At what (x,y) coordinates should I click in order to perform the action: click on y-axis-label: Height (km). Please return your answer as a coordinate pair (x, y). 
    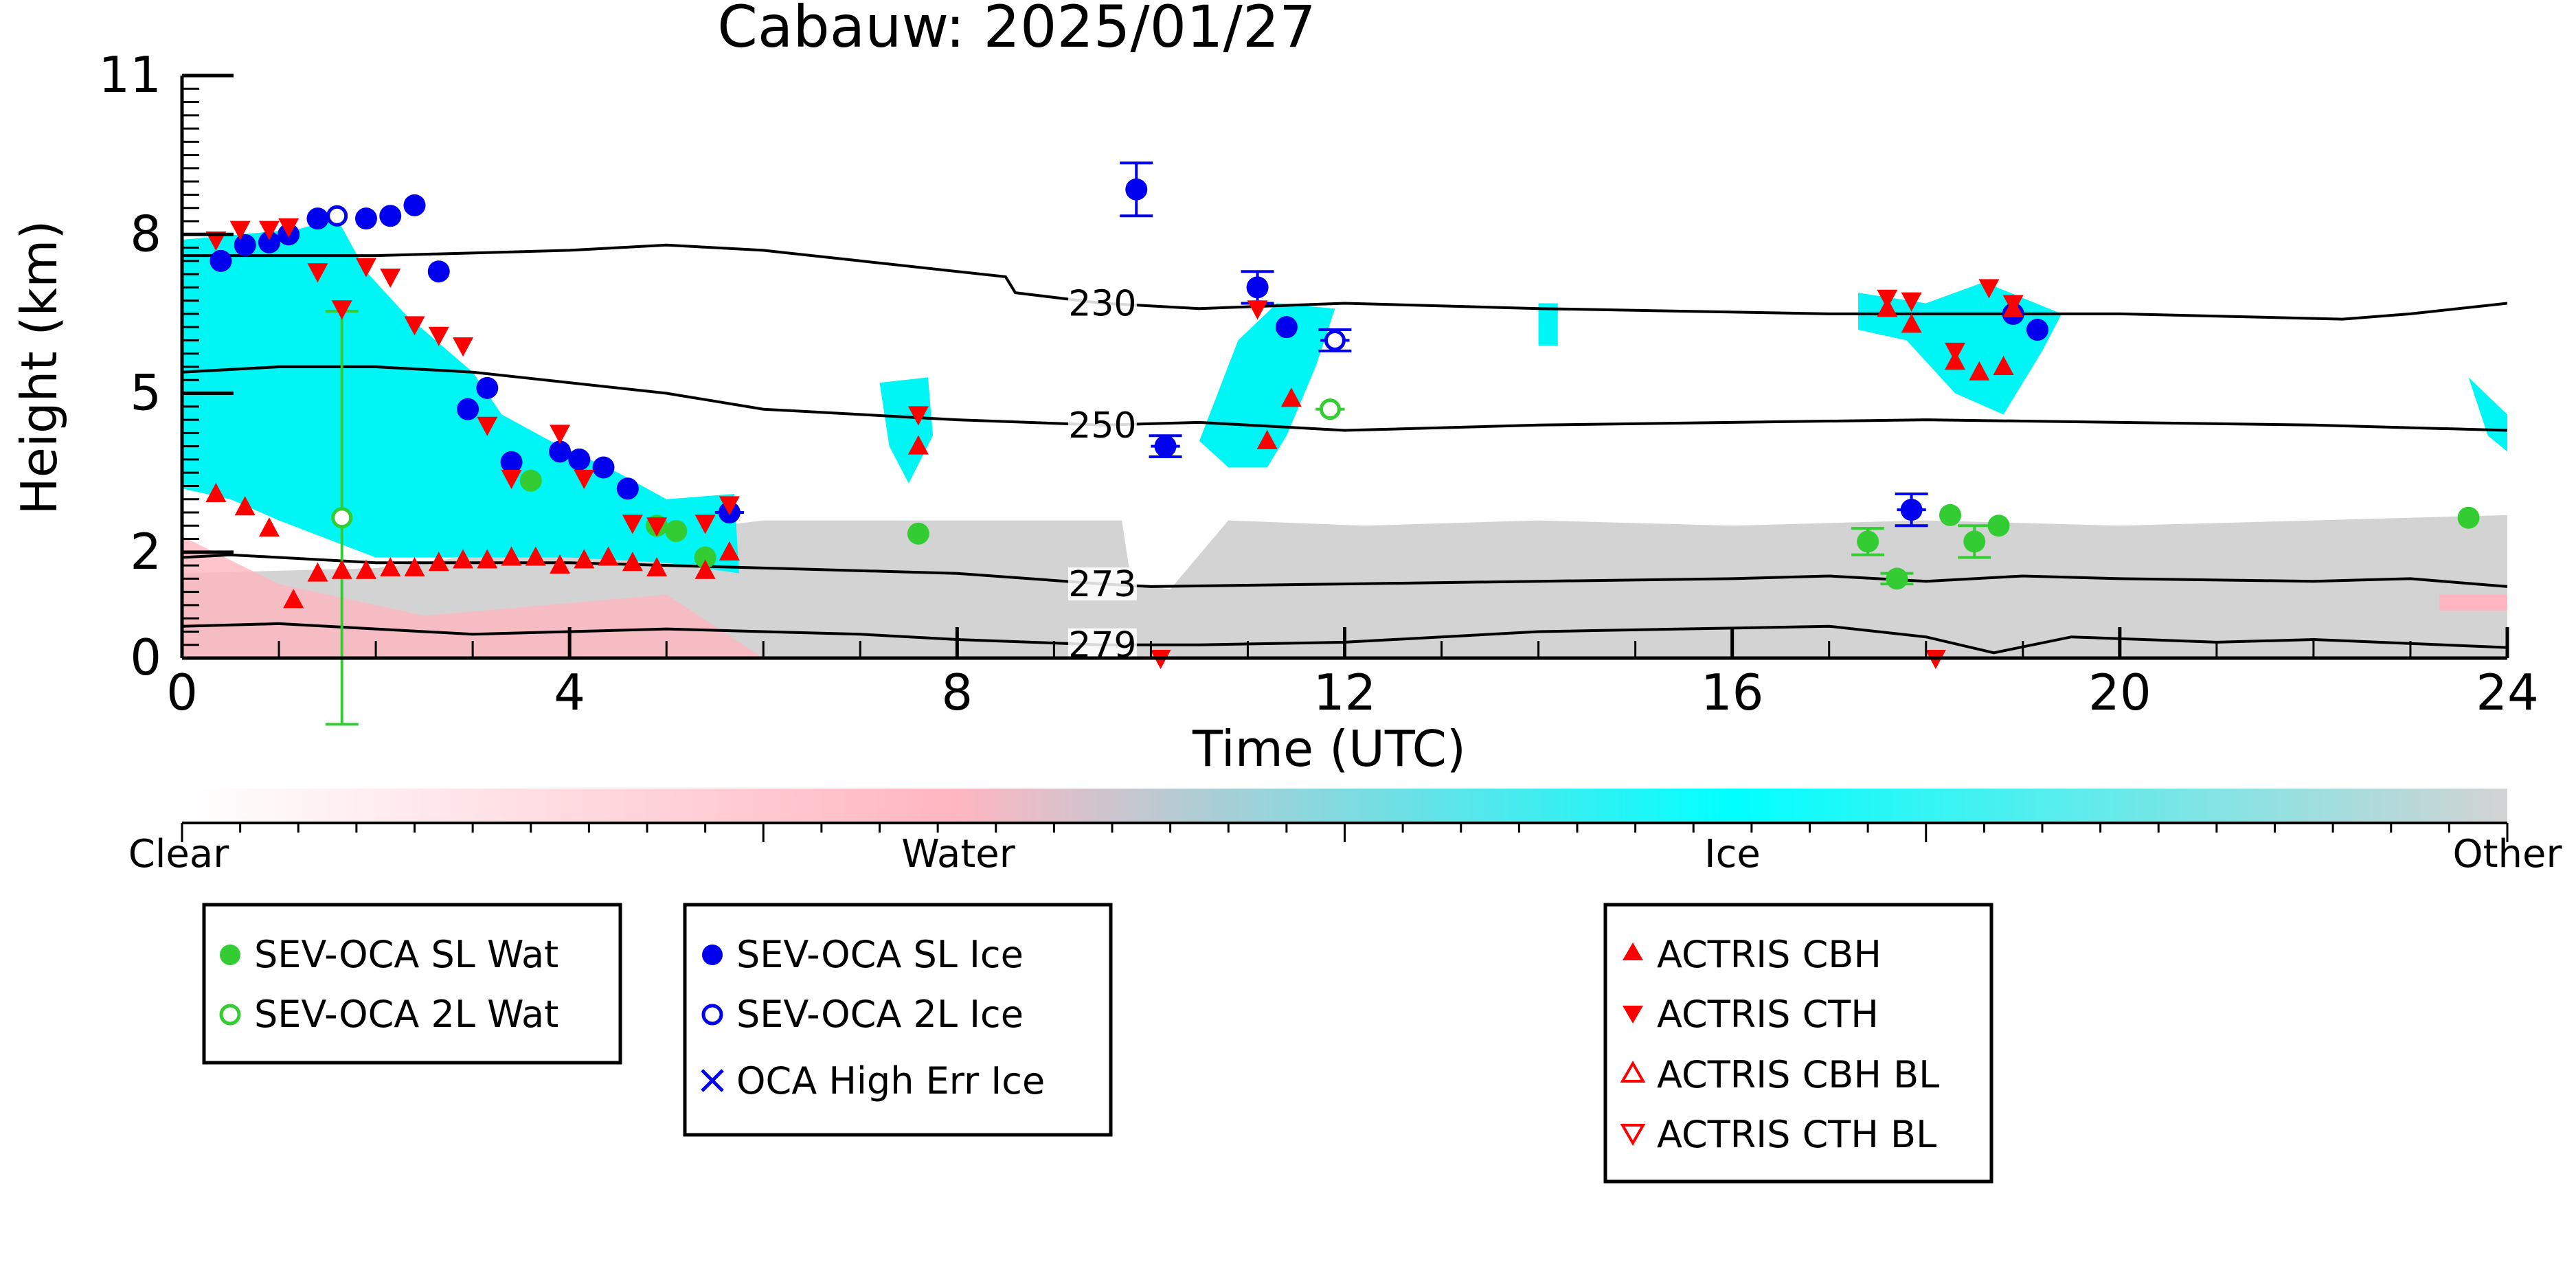
    Looking at the image, I should click on (39, 368).